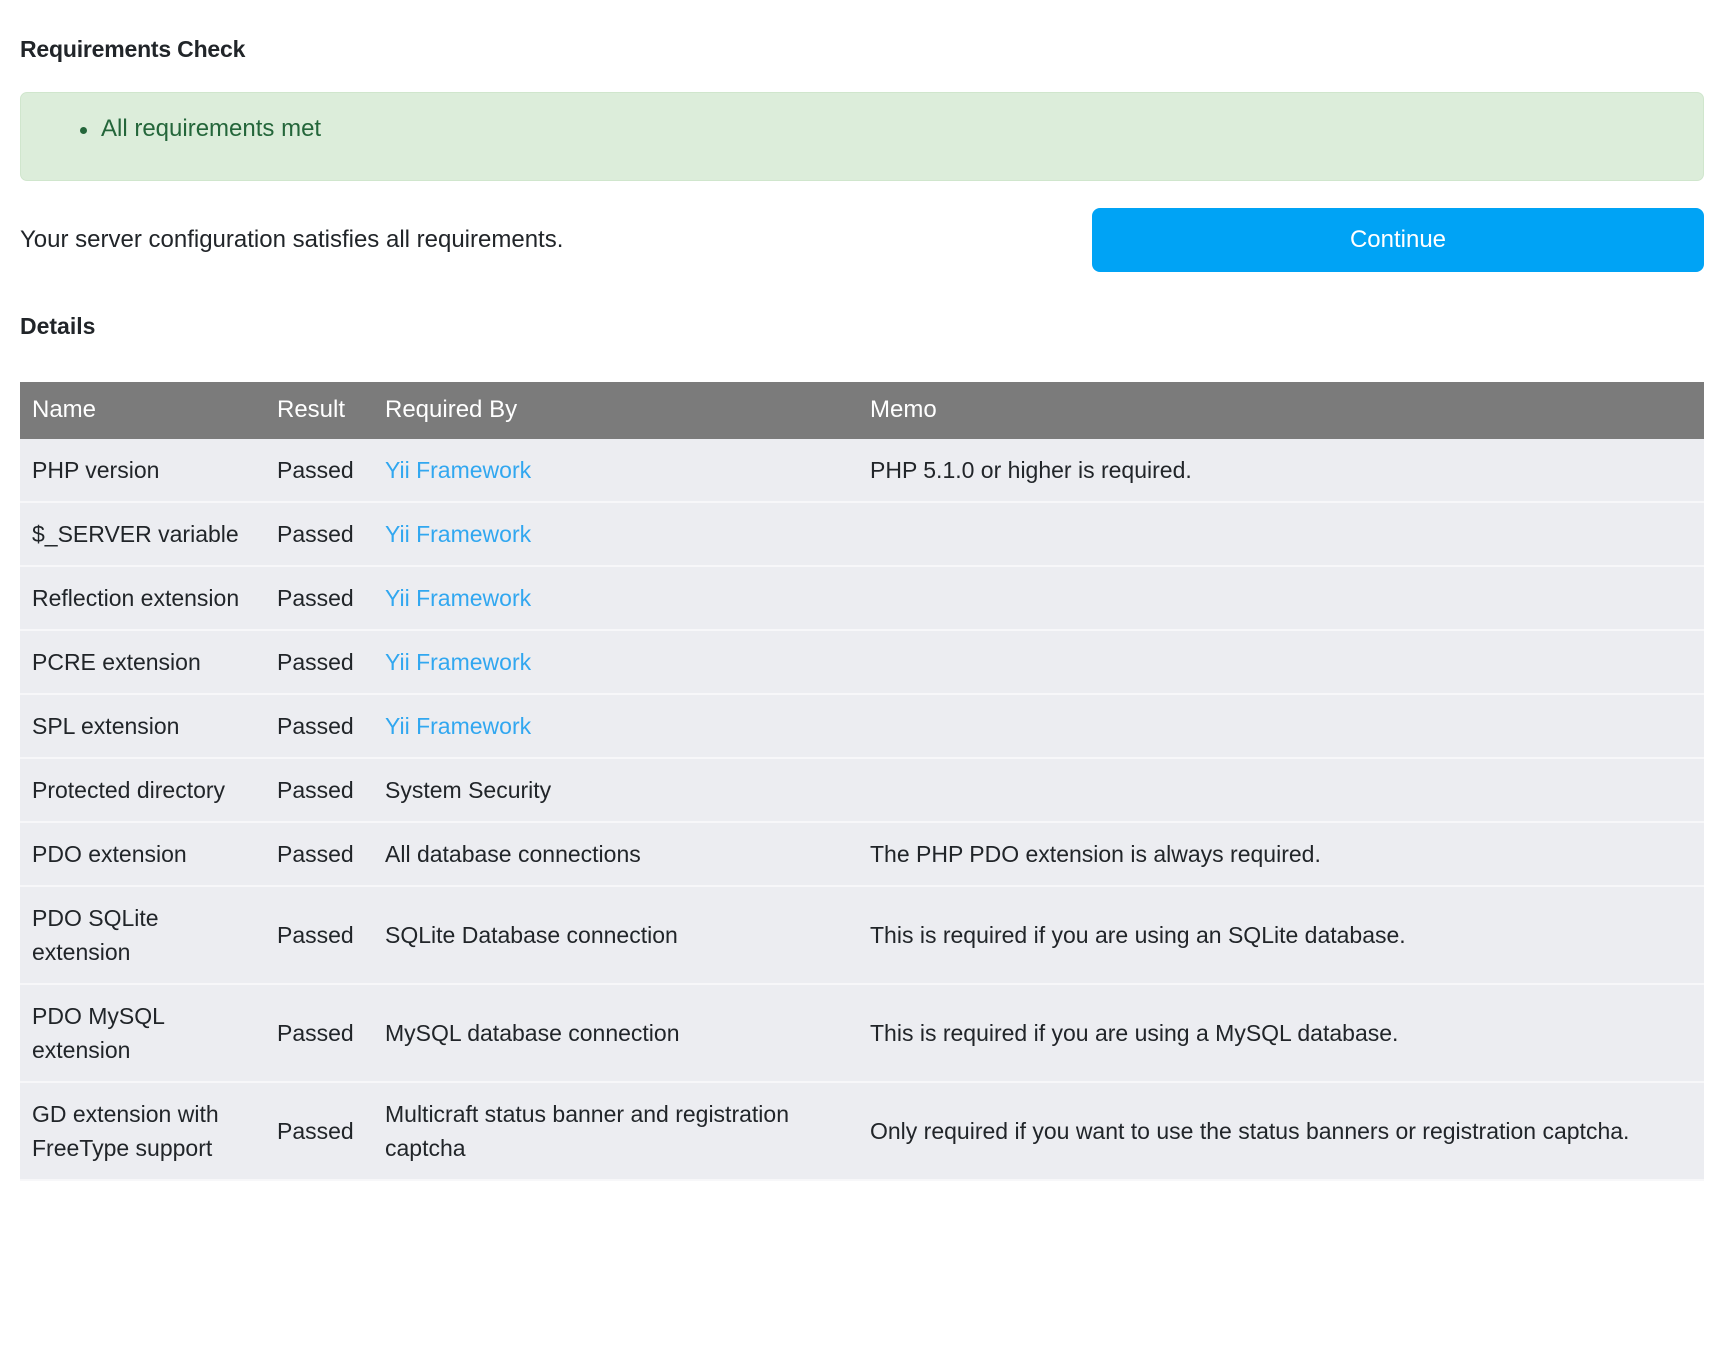  What do you see at coordinates (1281, 410) in the screenshot?
I see `column-header-memo: Memo` at bounding box center [1281, 410].